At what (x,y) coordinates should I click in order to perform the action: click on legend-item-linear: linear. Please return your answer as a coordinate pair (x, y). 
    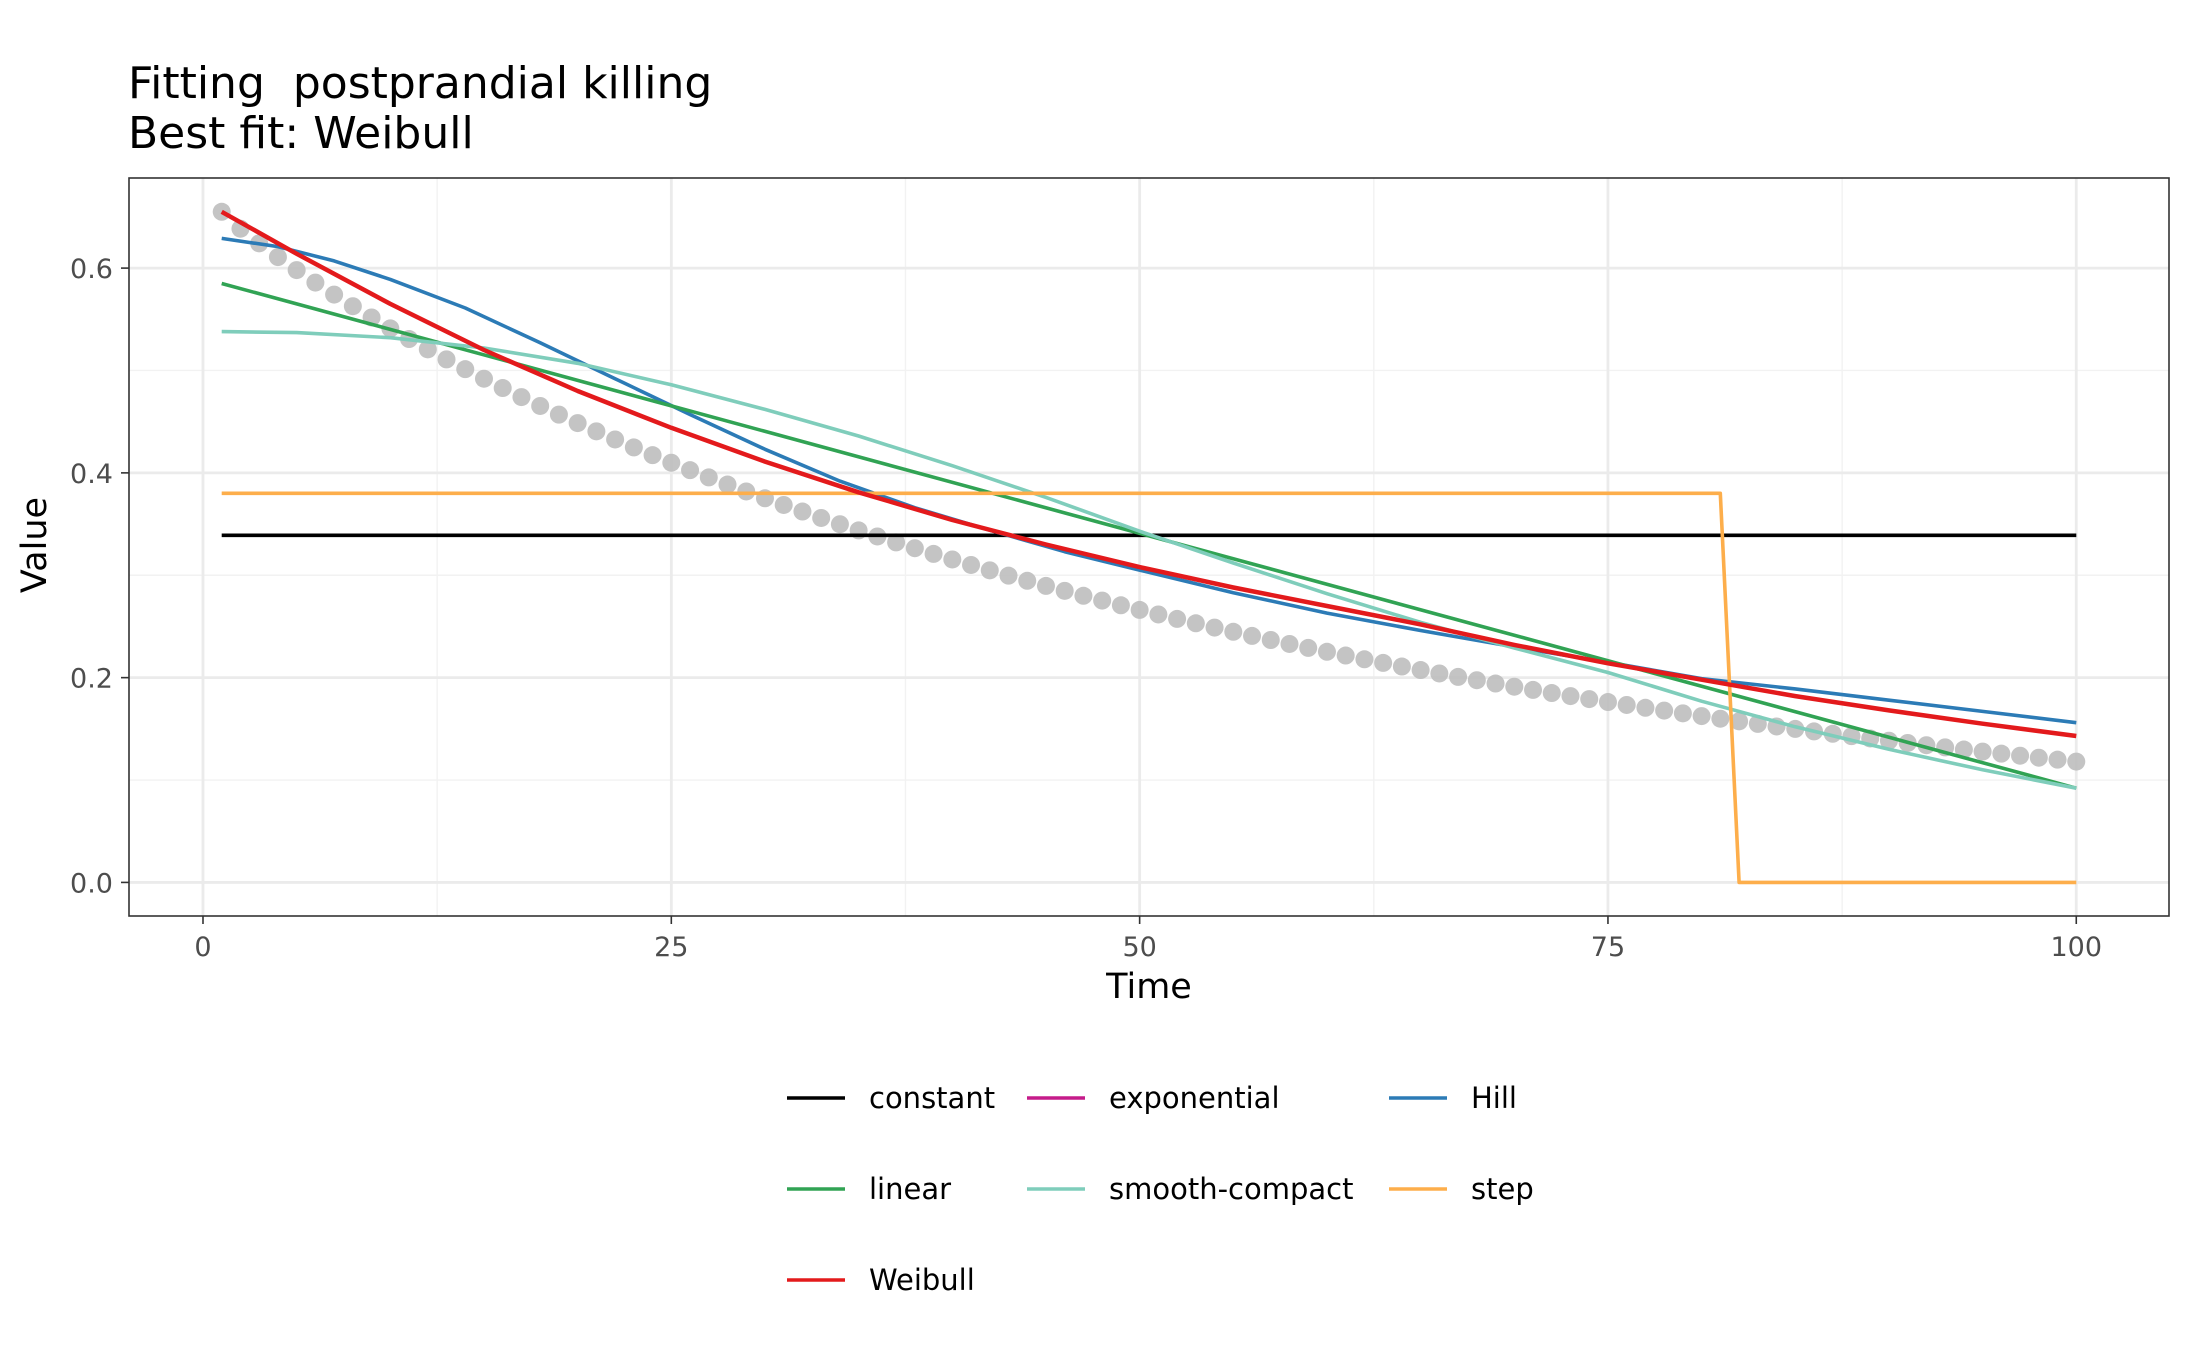
    Looking at the image, I should click on (869, 1189).